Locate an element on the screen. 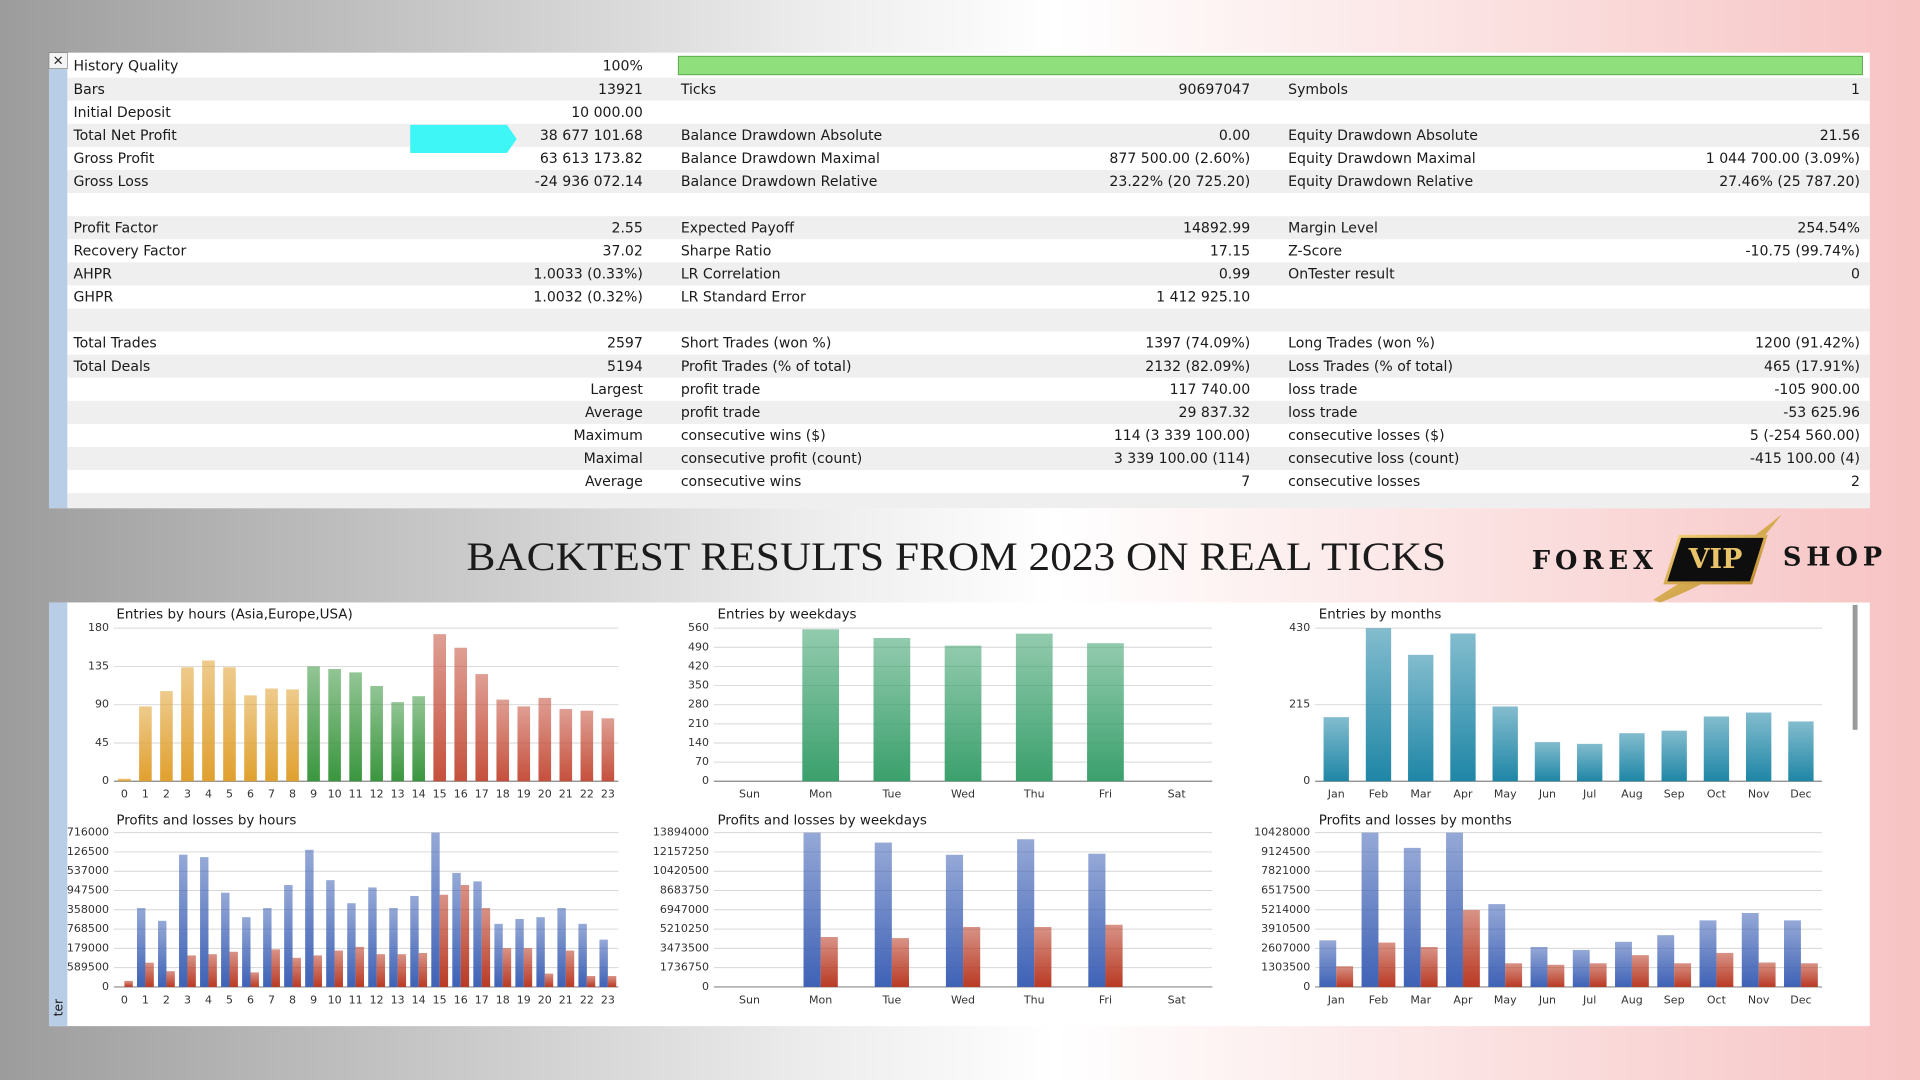  cell-value: 23.22% (20 725.20) is located at coordinates (1179, 182).